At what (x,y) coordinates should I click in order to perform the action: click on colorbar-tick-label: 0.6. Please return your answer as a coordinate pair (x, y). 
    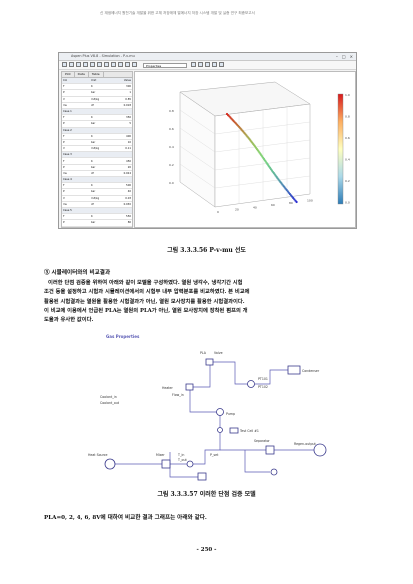
    Looking at the image, I should click on (347, 138).